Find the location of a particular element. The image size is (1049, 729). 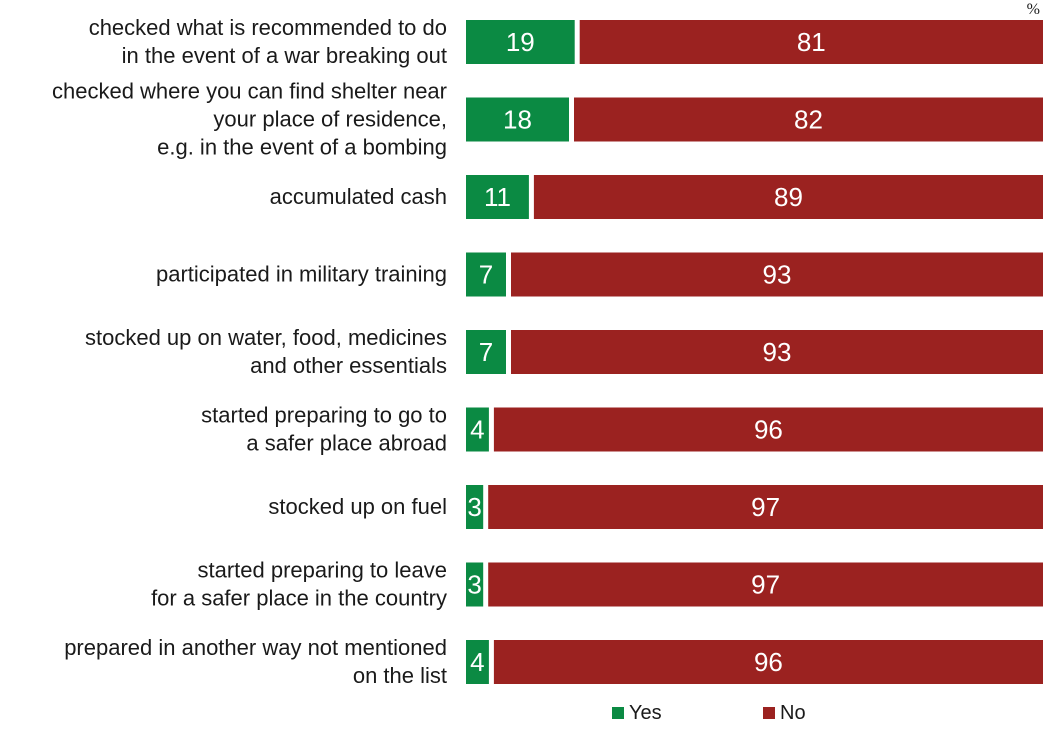

category-label-line: accumulated cash is located at coordinates (358, 196).